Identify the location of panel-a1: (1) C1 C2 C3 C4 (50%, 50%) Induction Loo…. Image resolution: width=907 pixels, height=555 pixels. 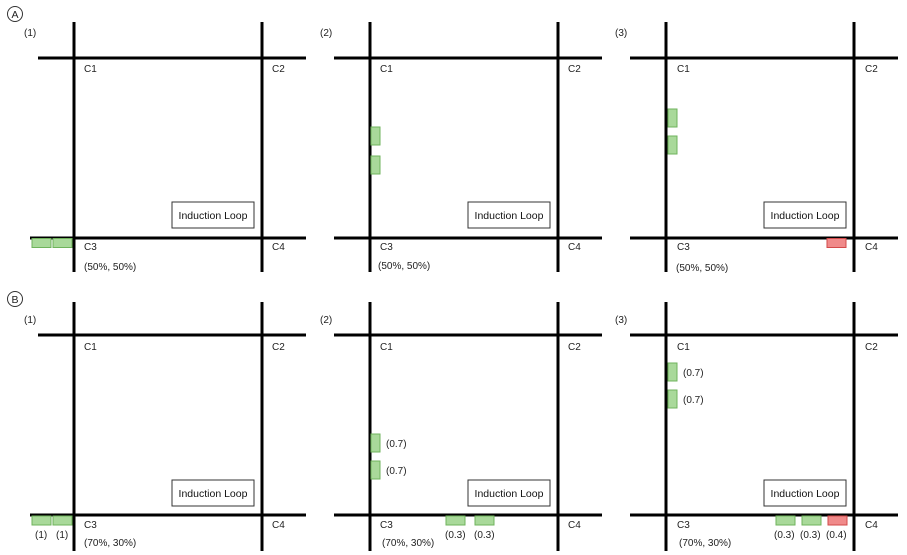
(165, 147).